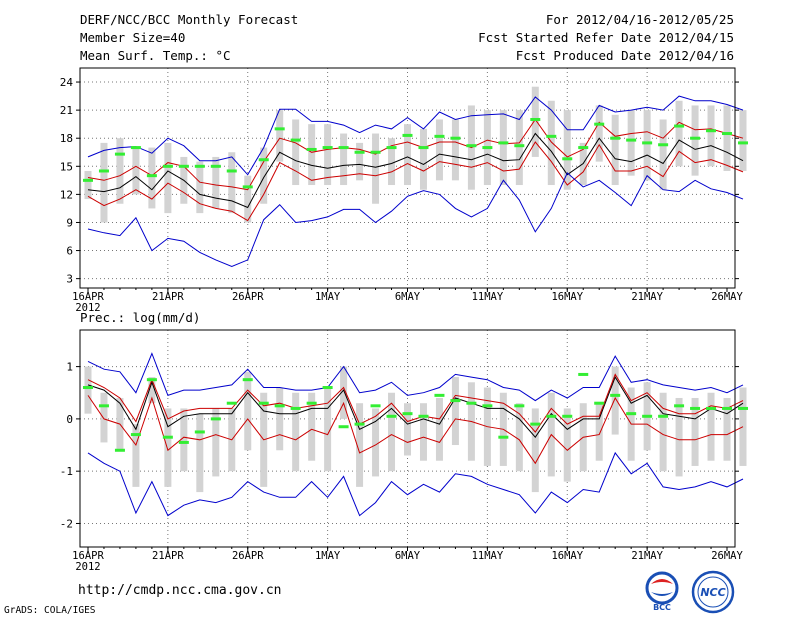 Image resolution: width=800 pixels, height=618 pixels. What do you see at coordinates (328, 556) in the screenshot?
I see `x-tick-label: 1MAY` at bounding box center [328, 556].